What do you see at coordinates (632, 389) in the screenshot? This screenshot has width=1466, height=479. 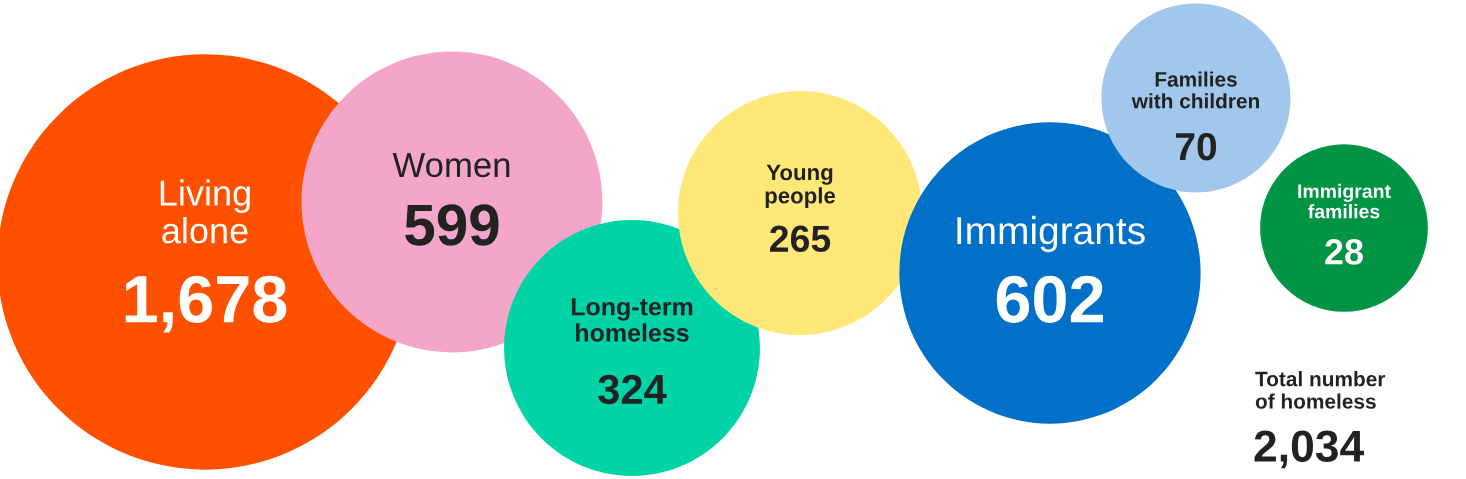 I see `data-label: 324` at bounding box center [632, 389].